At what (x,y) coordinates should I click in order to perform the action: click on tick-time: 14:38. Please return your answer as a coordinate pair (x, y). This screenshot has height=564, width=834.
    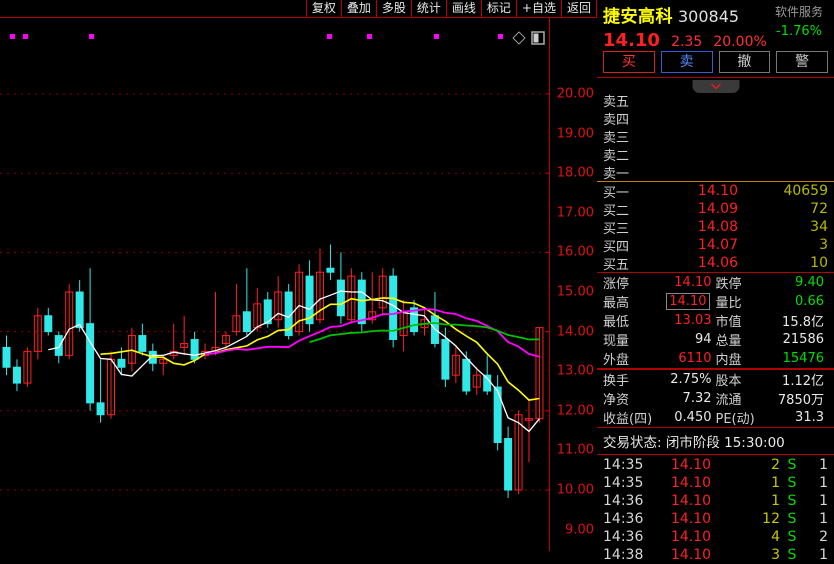
    Looking at the image, I should click on (623, 555).